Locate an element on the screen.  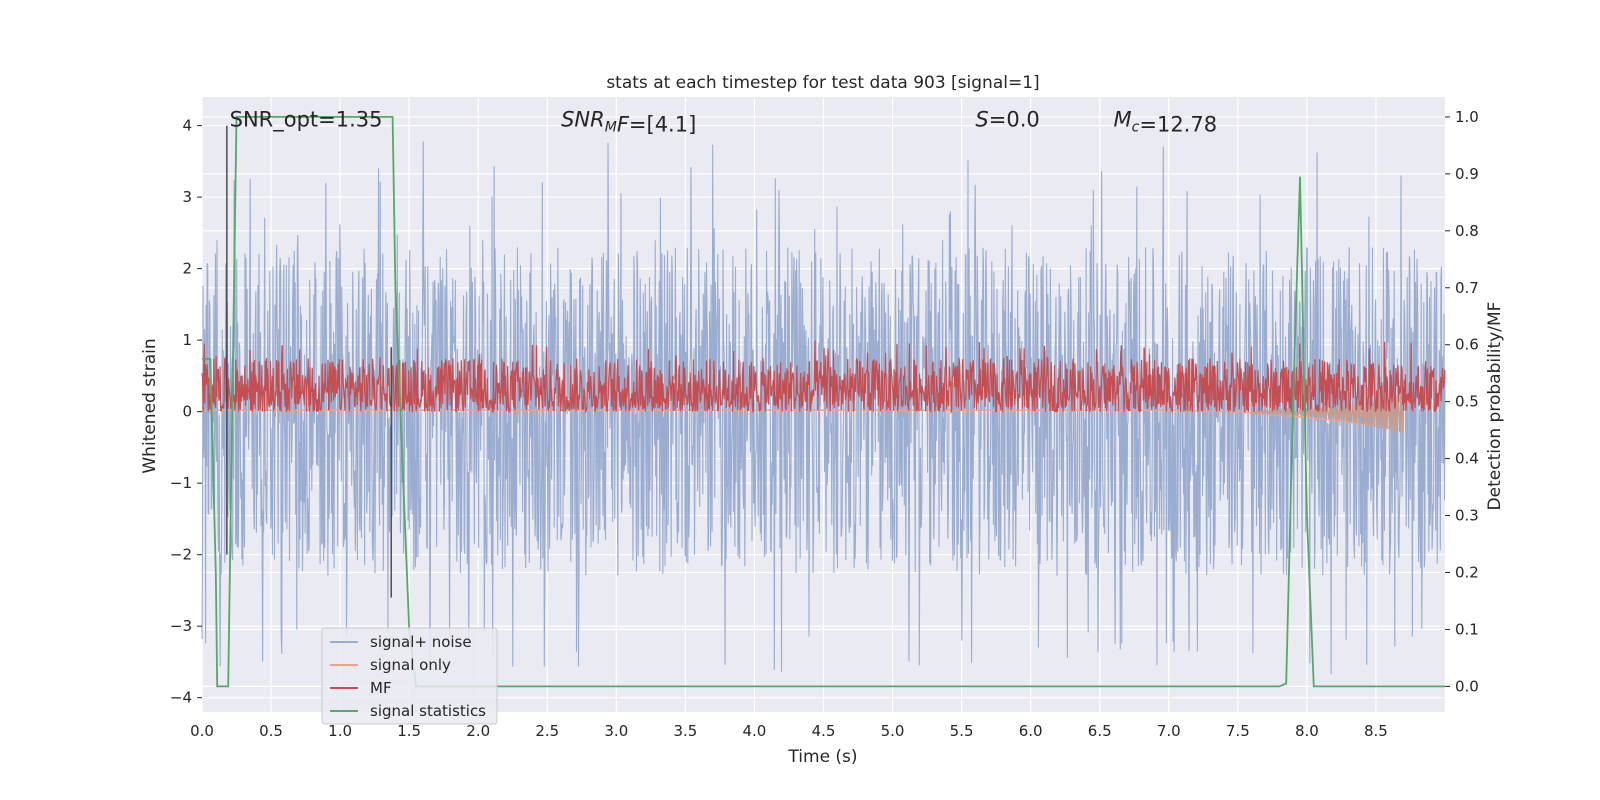
legend-label: signal statistics is located at coordinates (428, 711).